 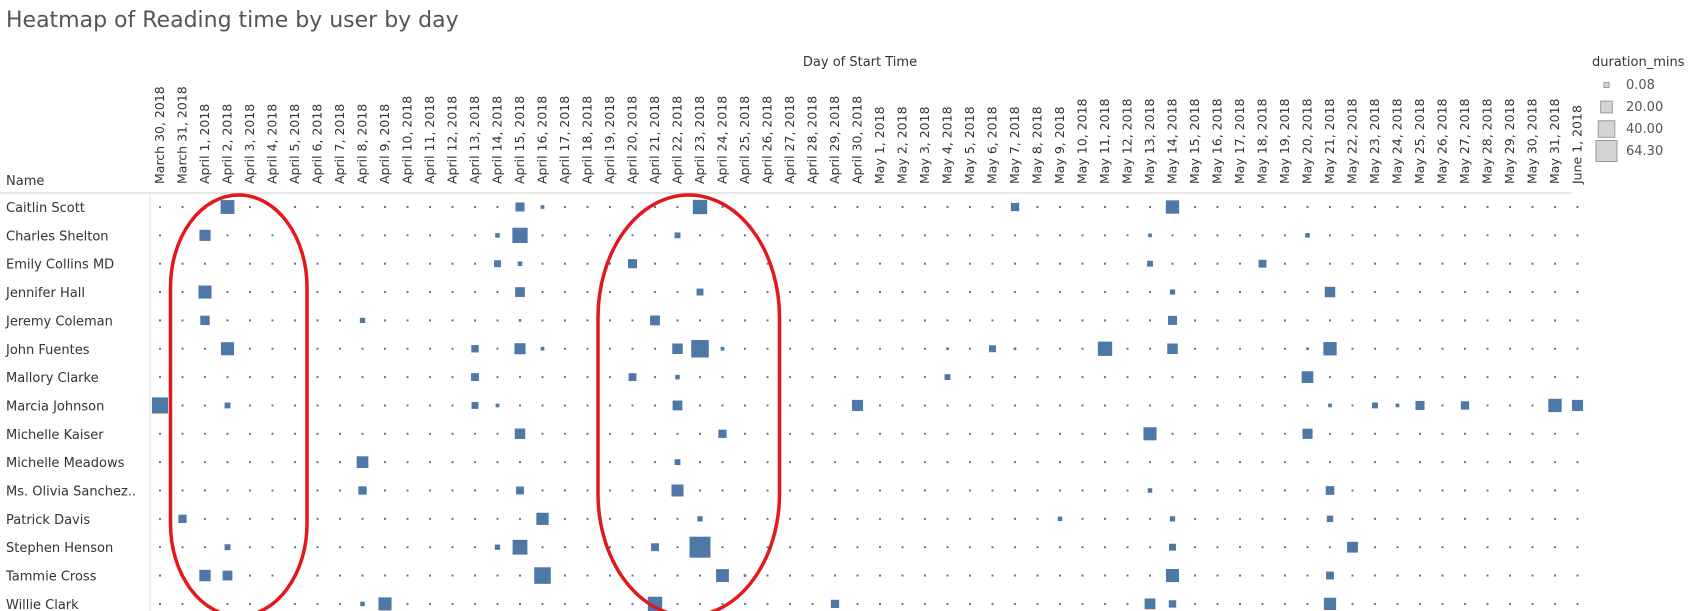 What do you see at coordinates (564, 140) in the screenshot?
I see `day-label: April 17, 2018` at bounding box center [564, 140].